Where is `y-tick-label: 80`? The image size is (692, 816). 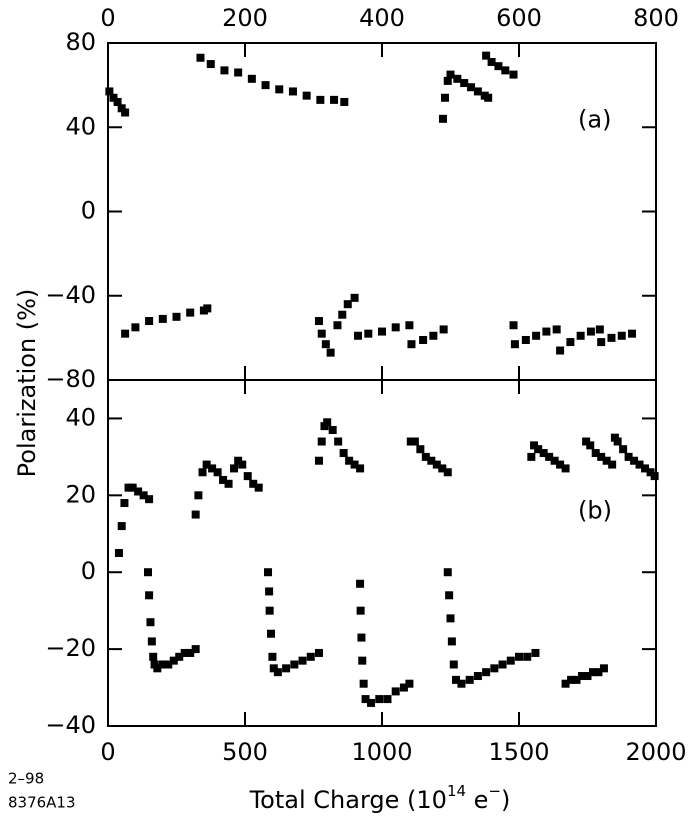 y-tick-label: 80 is located at coordinates (80, 42).